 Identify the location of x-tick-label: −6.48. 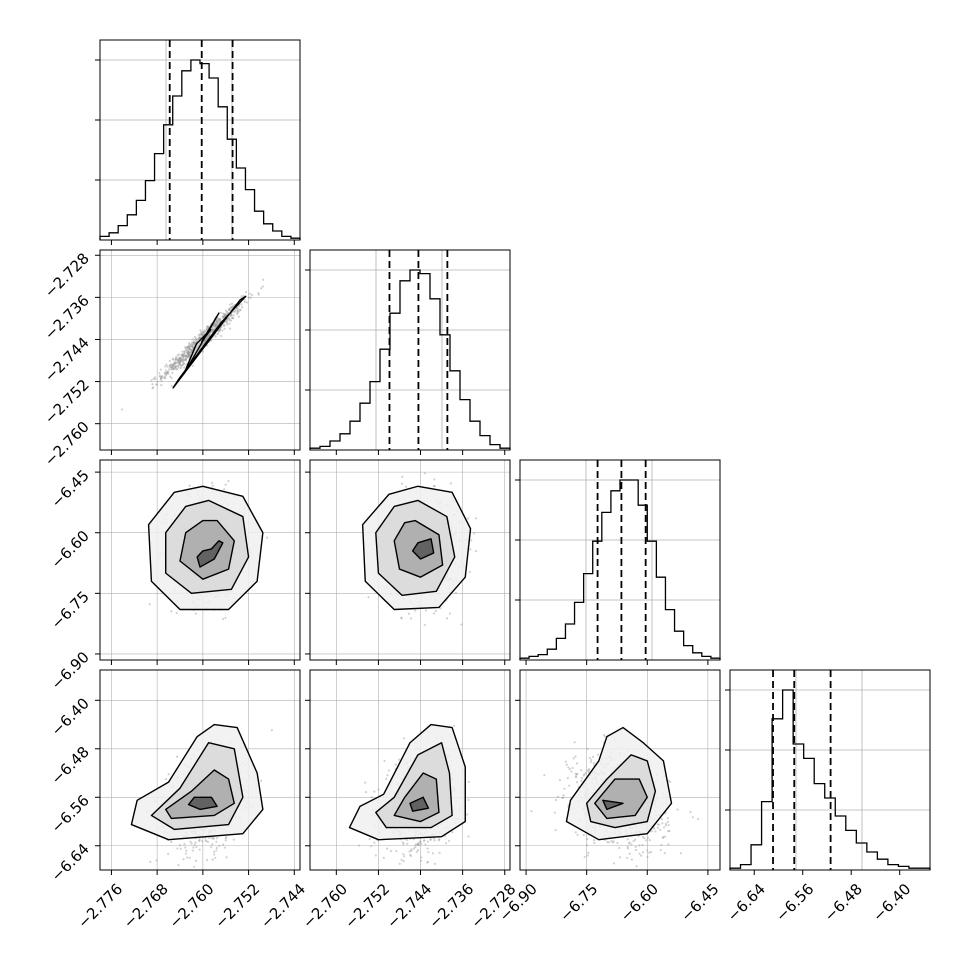
(843, 902).